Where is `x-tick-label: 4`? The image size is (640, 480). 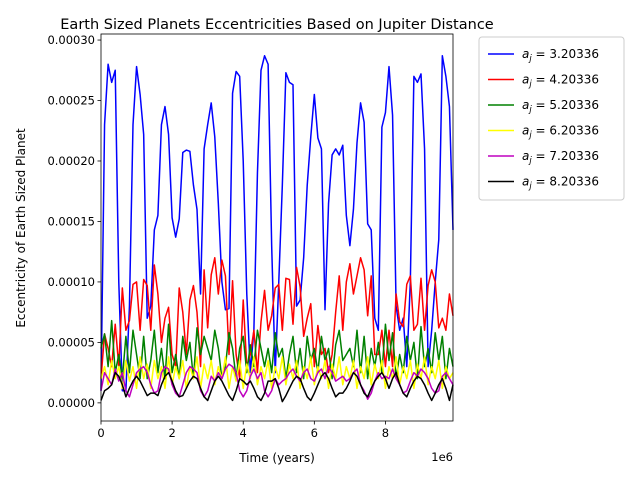
x-tick-label: 4 is located at coordinates (243, 433).